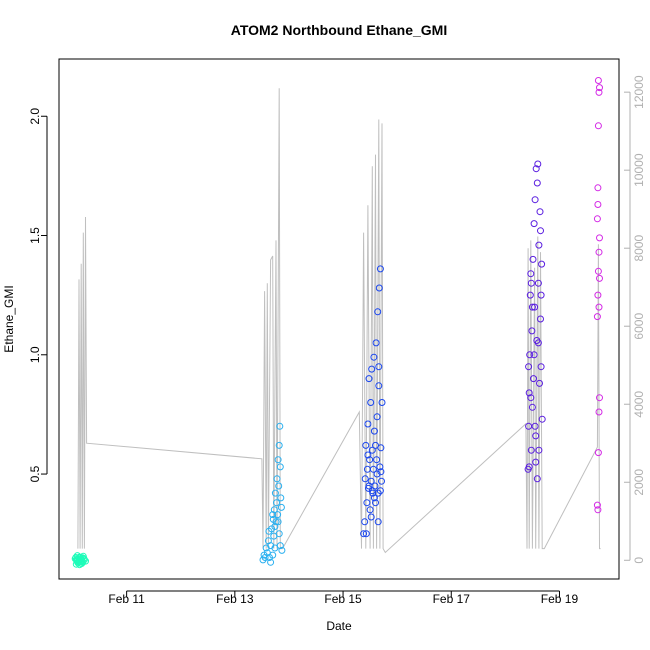  Describe the element at coordinates (639, 482) in the screenshot. I see `y2-tick-label: 2000` at that location.